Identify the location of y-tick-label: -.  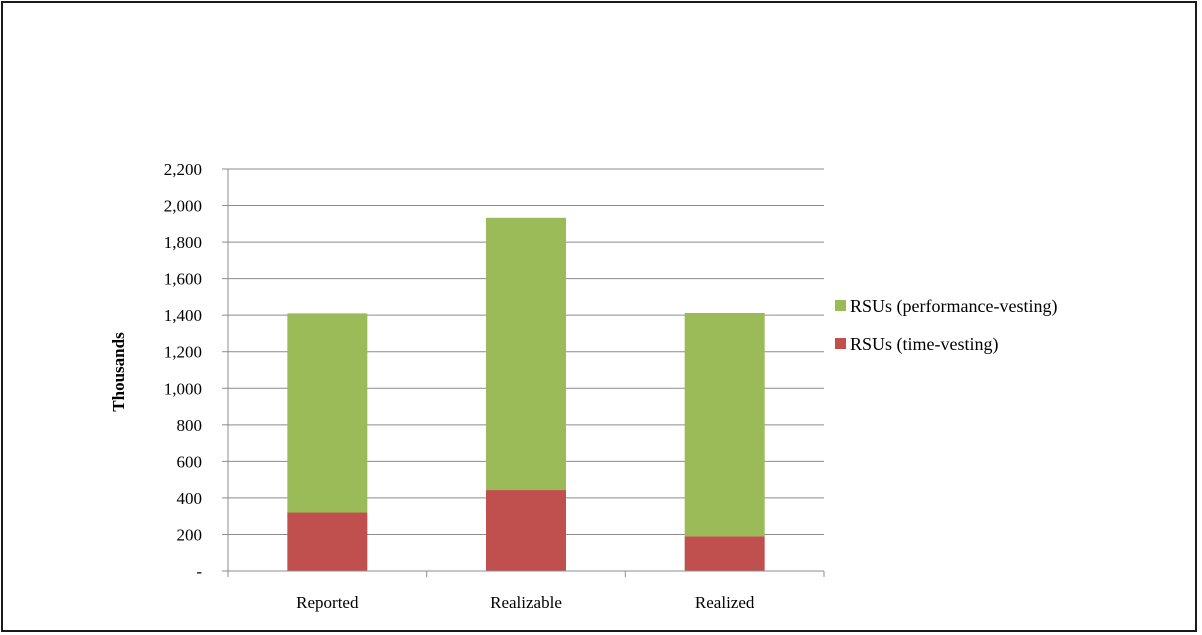
(199, 571).